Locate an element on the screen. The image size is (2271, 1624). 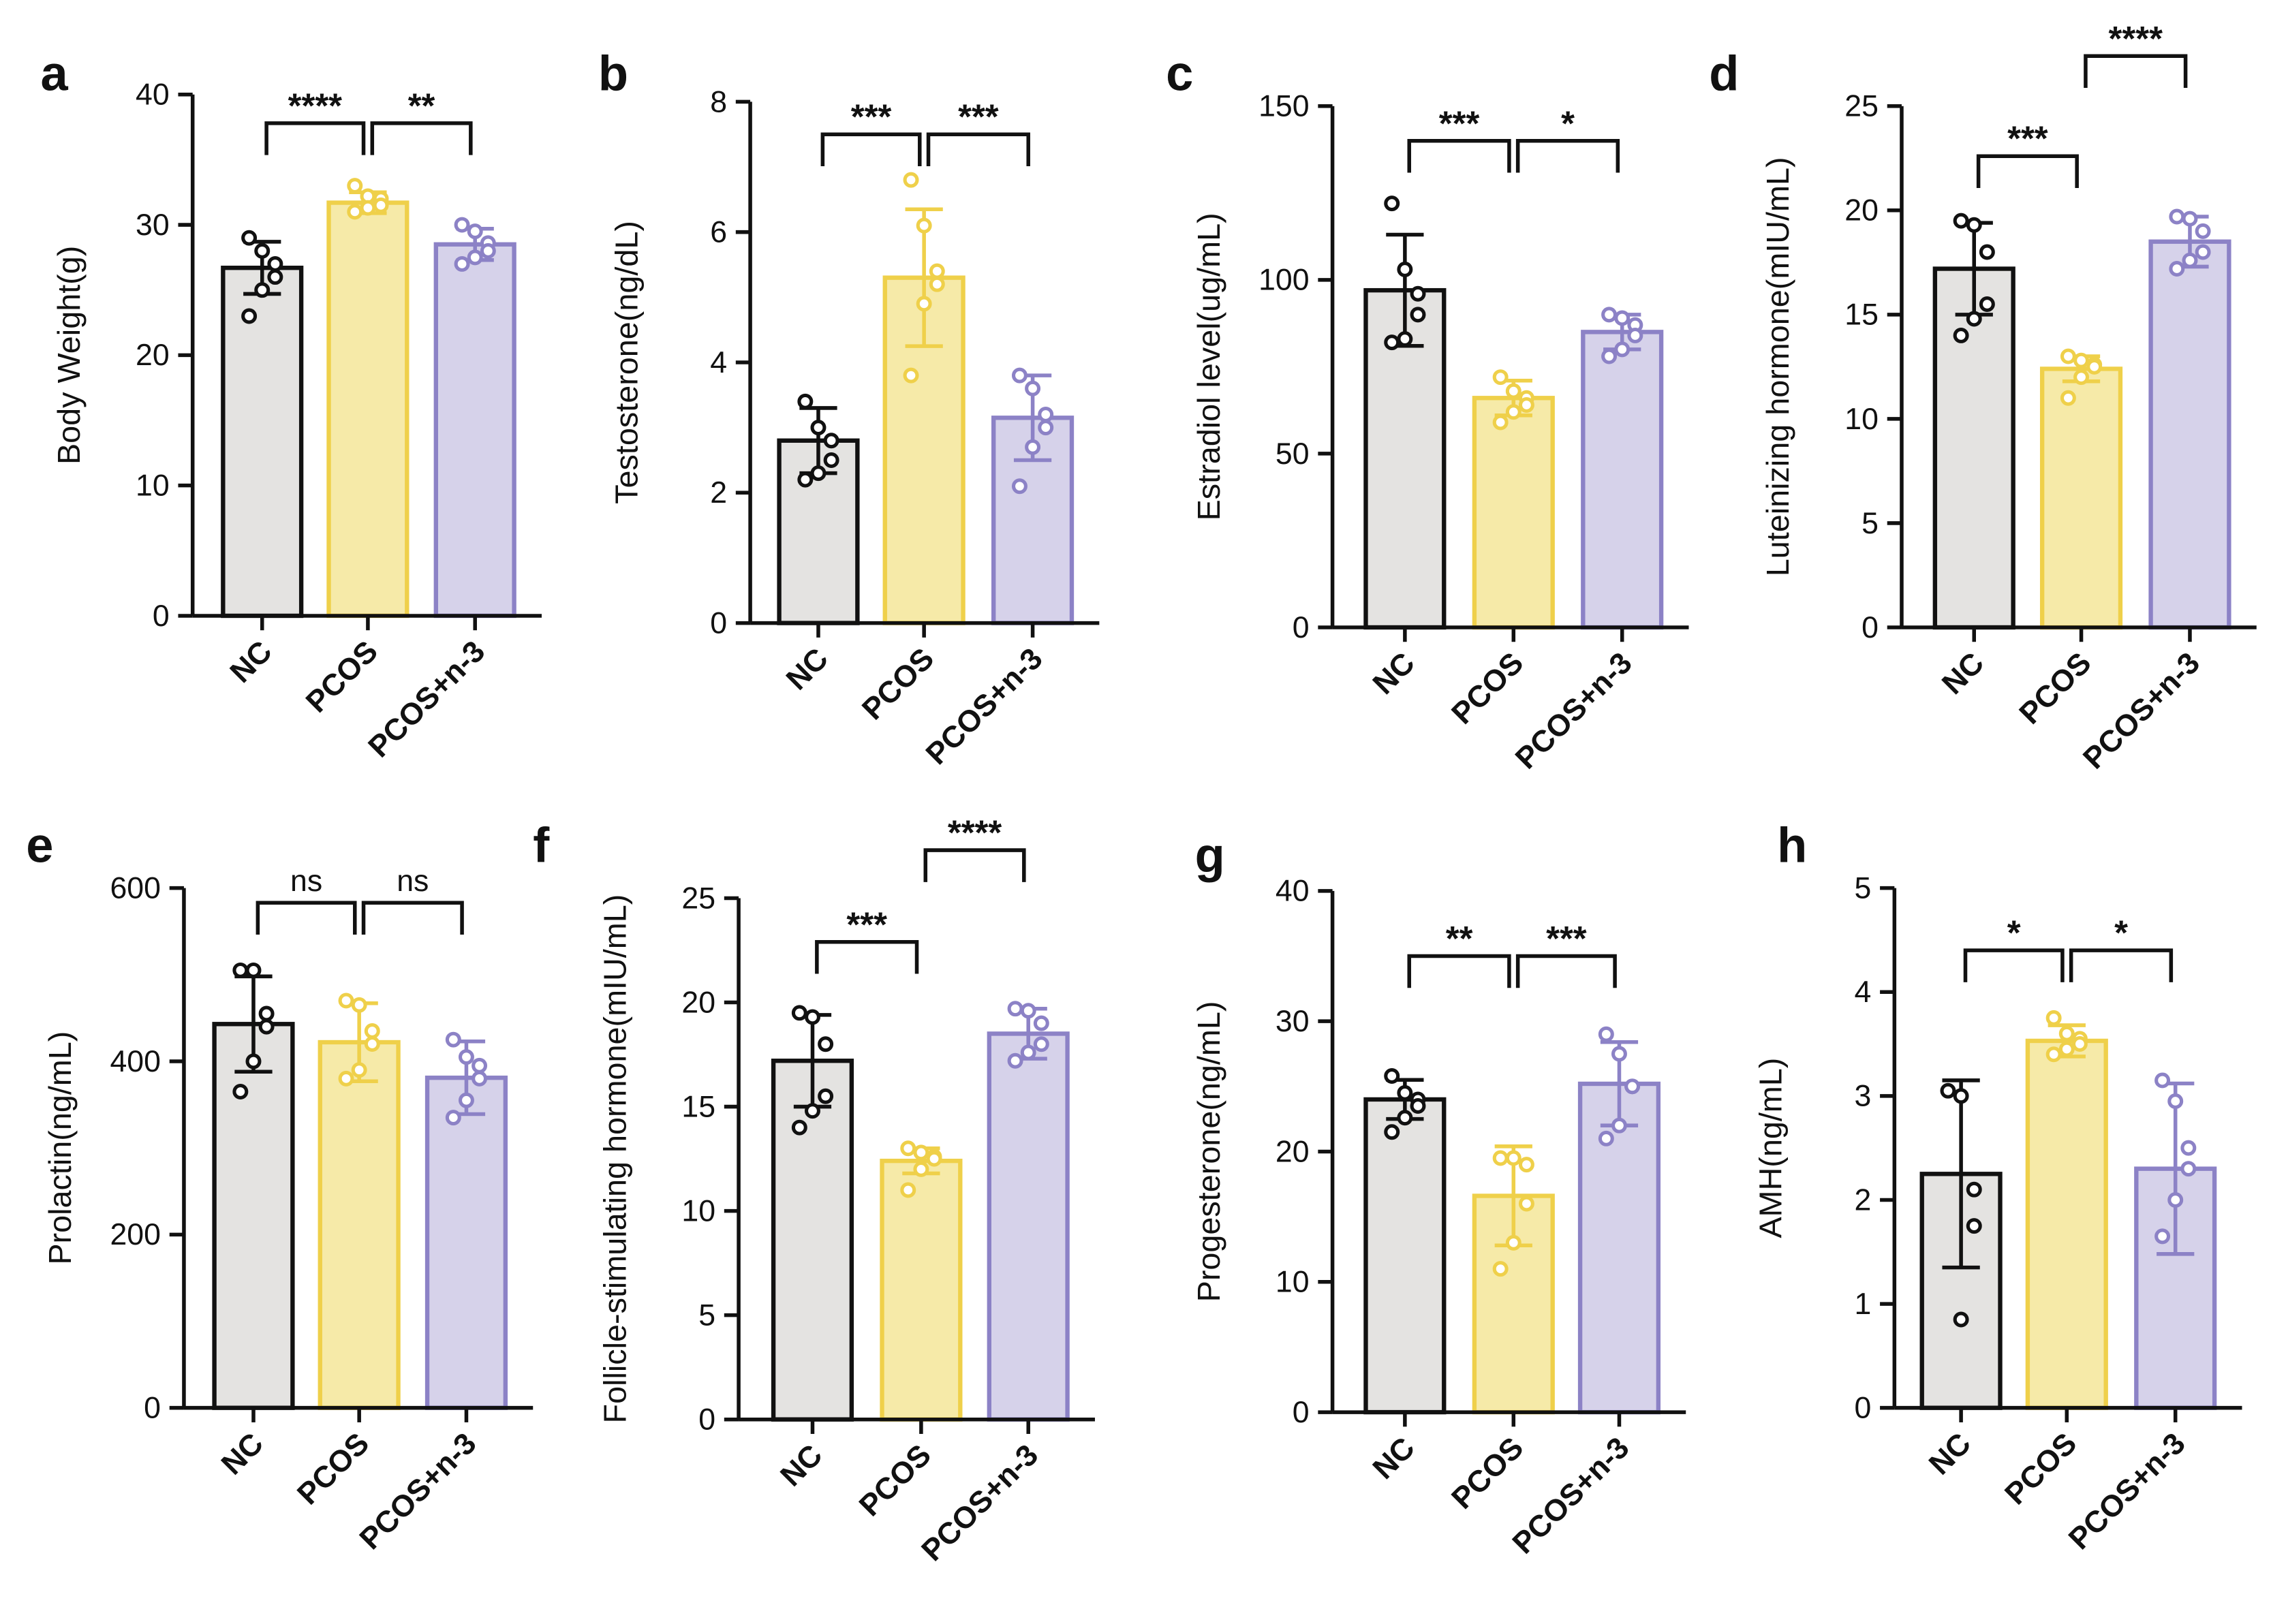
y-axis-label: Body Weight(g) is located at coordinates (69, 355).